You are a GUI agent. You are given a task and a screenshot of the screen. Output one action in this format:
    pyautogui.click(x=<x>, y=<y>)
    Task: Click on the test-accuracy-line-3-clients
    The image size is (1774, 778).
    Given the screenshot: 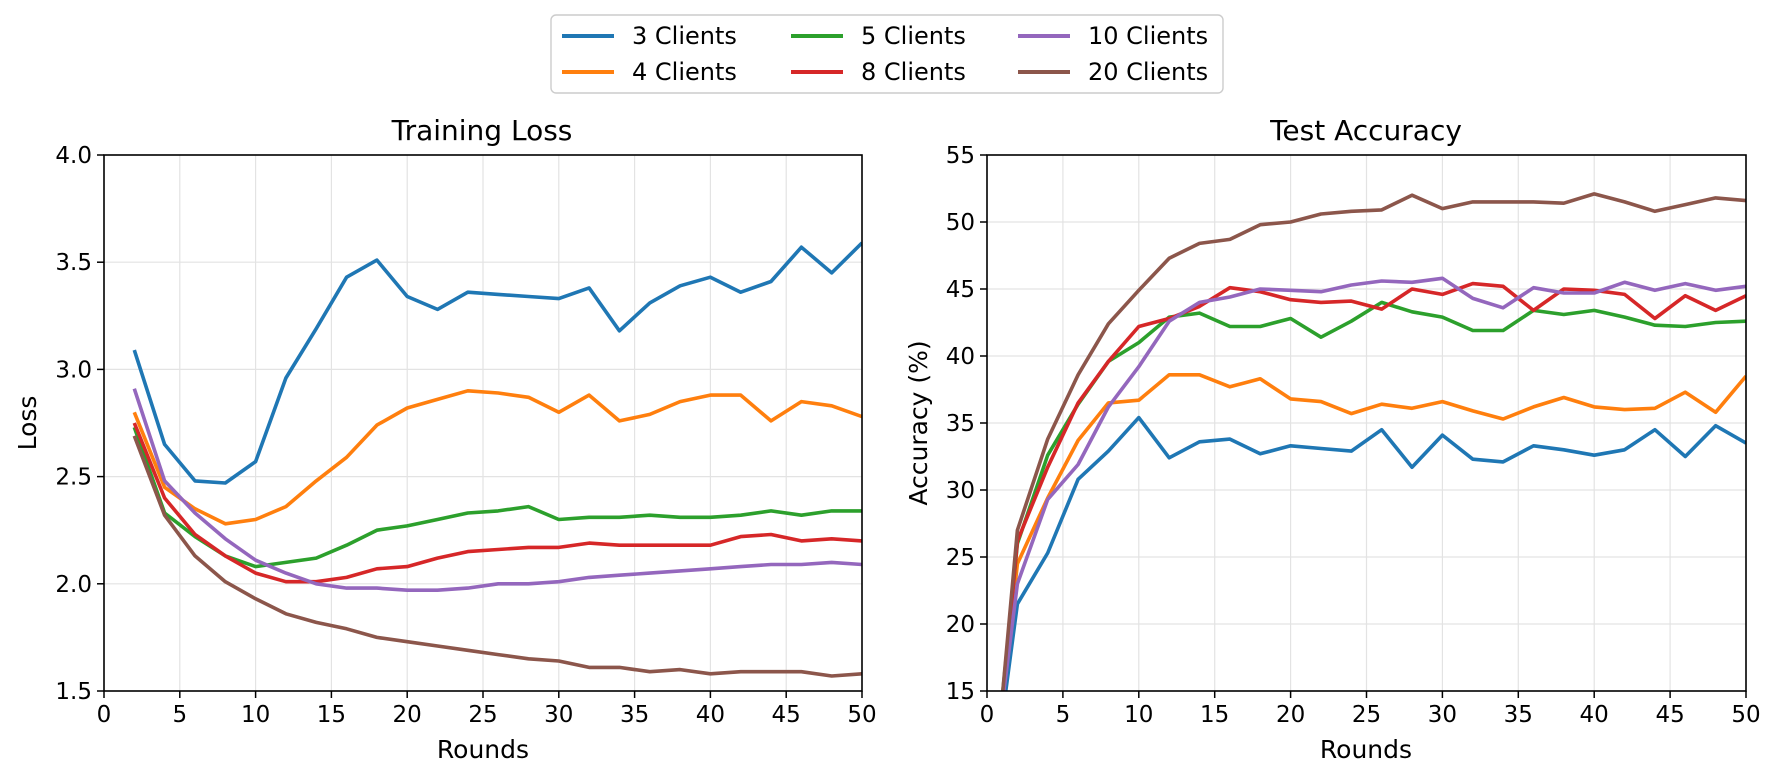 What is the action you would take?
    pyautogui.click(x=1374, y=553)
    